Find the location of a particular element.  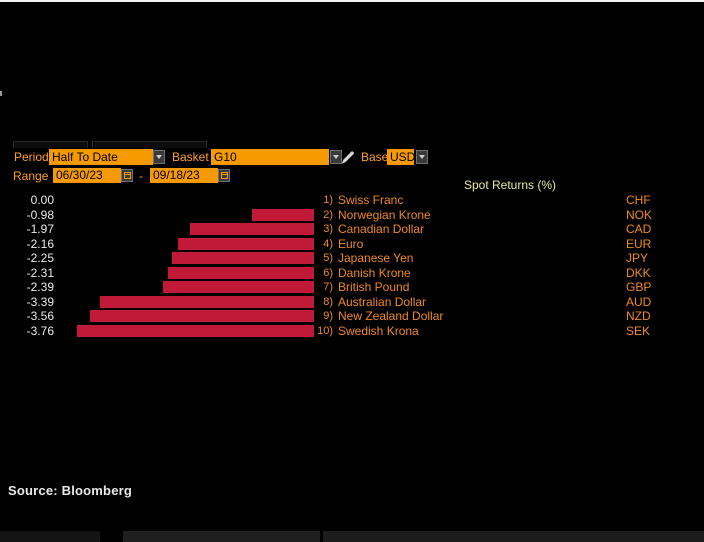

chart-row: -3.39 8) Australian Dollar AUD is located at coordinates (352, 302).